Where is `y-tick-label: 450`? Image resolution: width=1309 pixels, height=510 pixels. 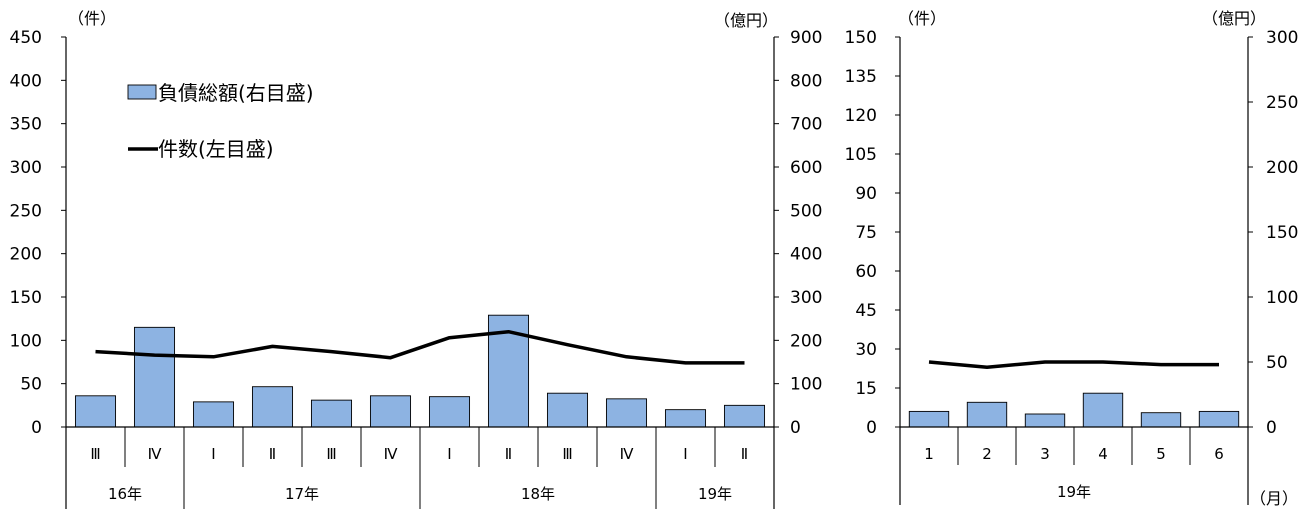 y-tick-label: 450 is located at coordinates (26, 38).